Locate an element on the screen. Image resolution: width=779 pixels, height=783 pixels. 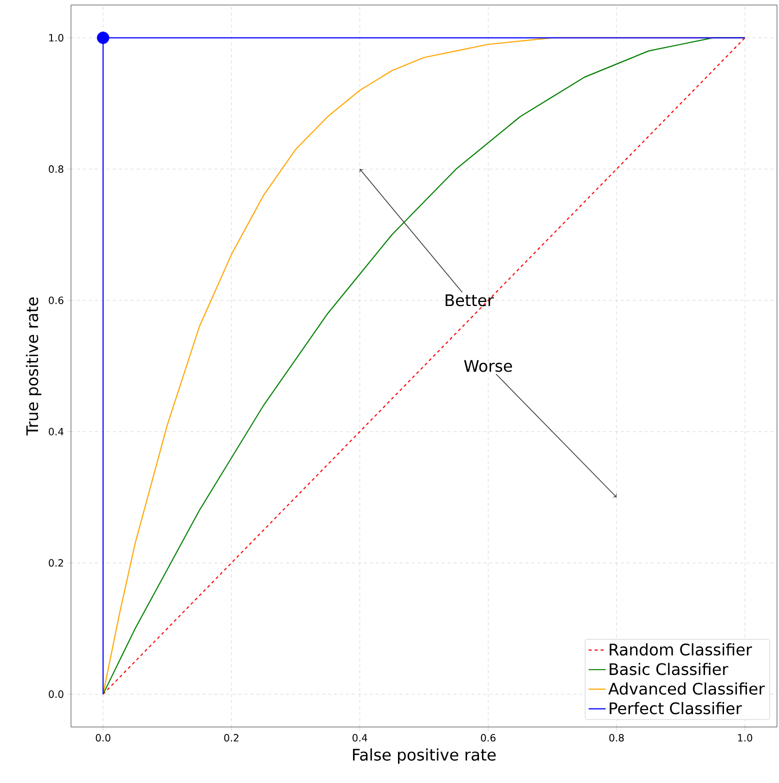
x-tick-label: 1.0 is located at coordinates (745, 738).